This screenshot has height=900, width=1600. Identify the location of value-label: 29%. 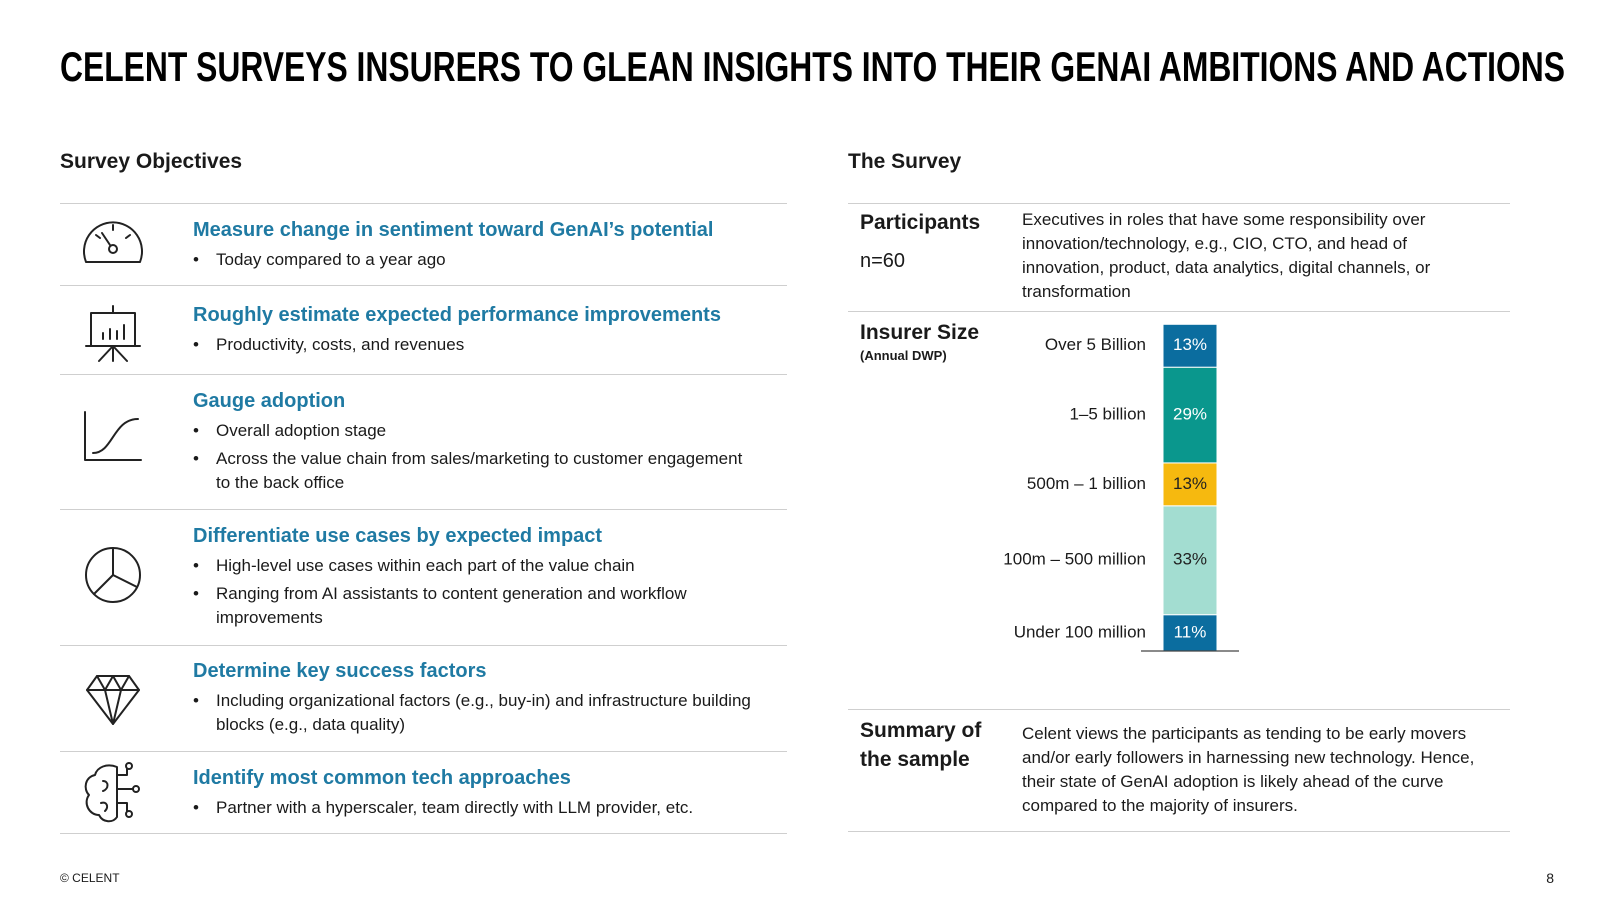
(1190, 414).